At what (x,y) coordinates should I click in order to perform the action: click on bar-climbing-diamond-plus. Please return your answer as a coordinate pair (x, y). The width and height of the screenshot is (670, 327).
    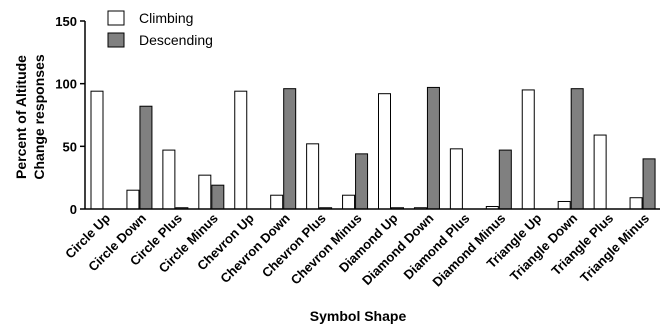
    Looking at the image, I should click on (456, 179).